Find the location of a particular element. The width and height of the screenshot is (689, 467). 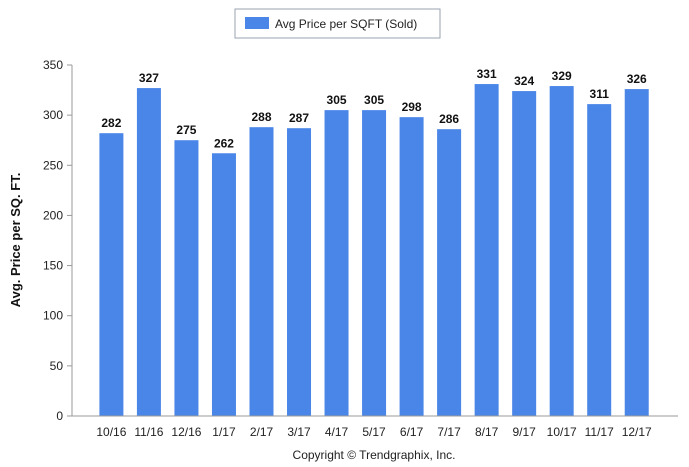

bar-value-label: 287 is located at coordinates (299, 118).